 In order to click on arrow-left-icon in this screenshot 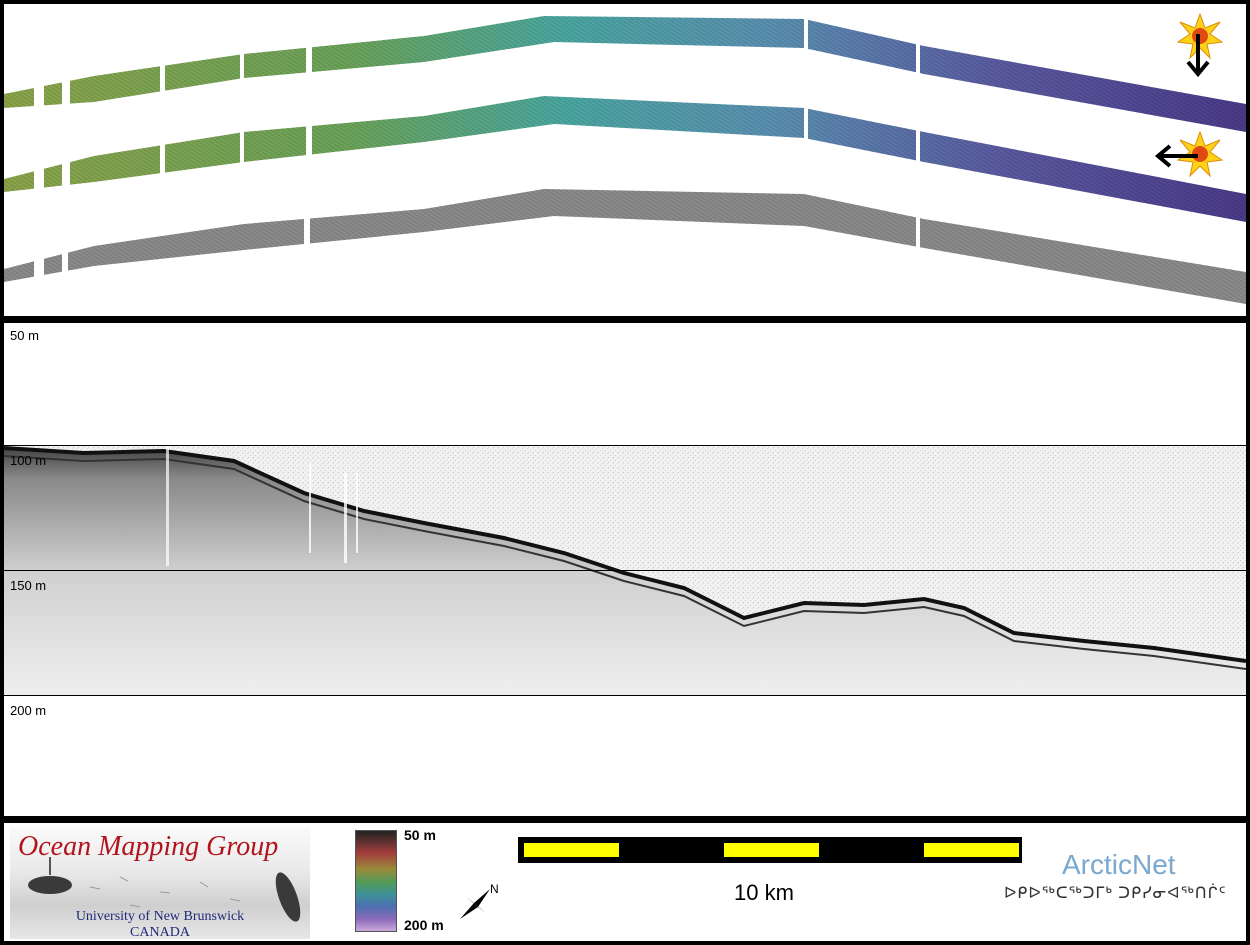, I will do `click(1176, 156)`.